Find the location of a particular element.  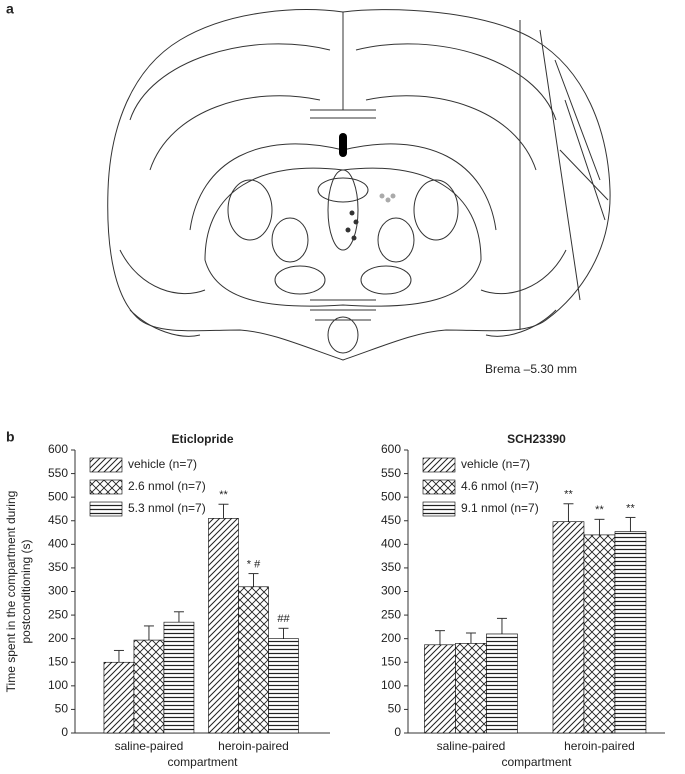

significance-label: ## is located at coordinates (283, 619).